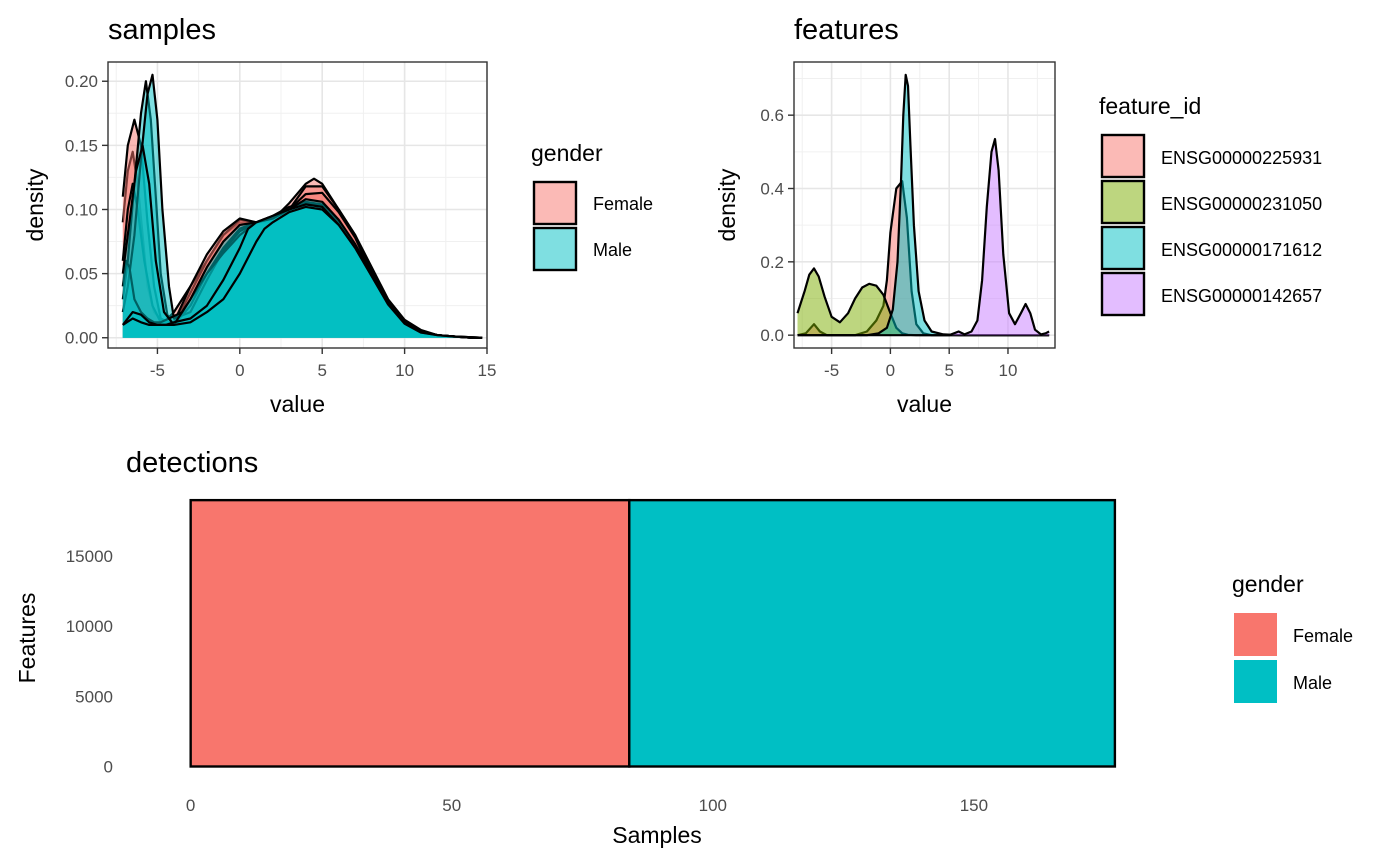 This screenshot has width=1400, height=865. I want to click on features-y-axis: 0.0 0.2 0.4 0.6, so click(777, 225).